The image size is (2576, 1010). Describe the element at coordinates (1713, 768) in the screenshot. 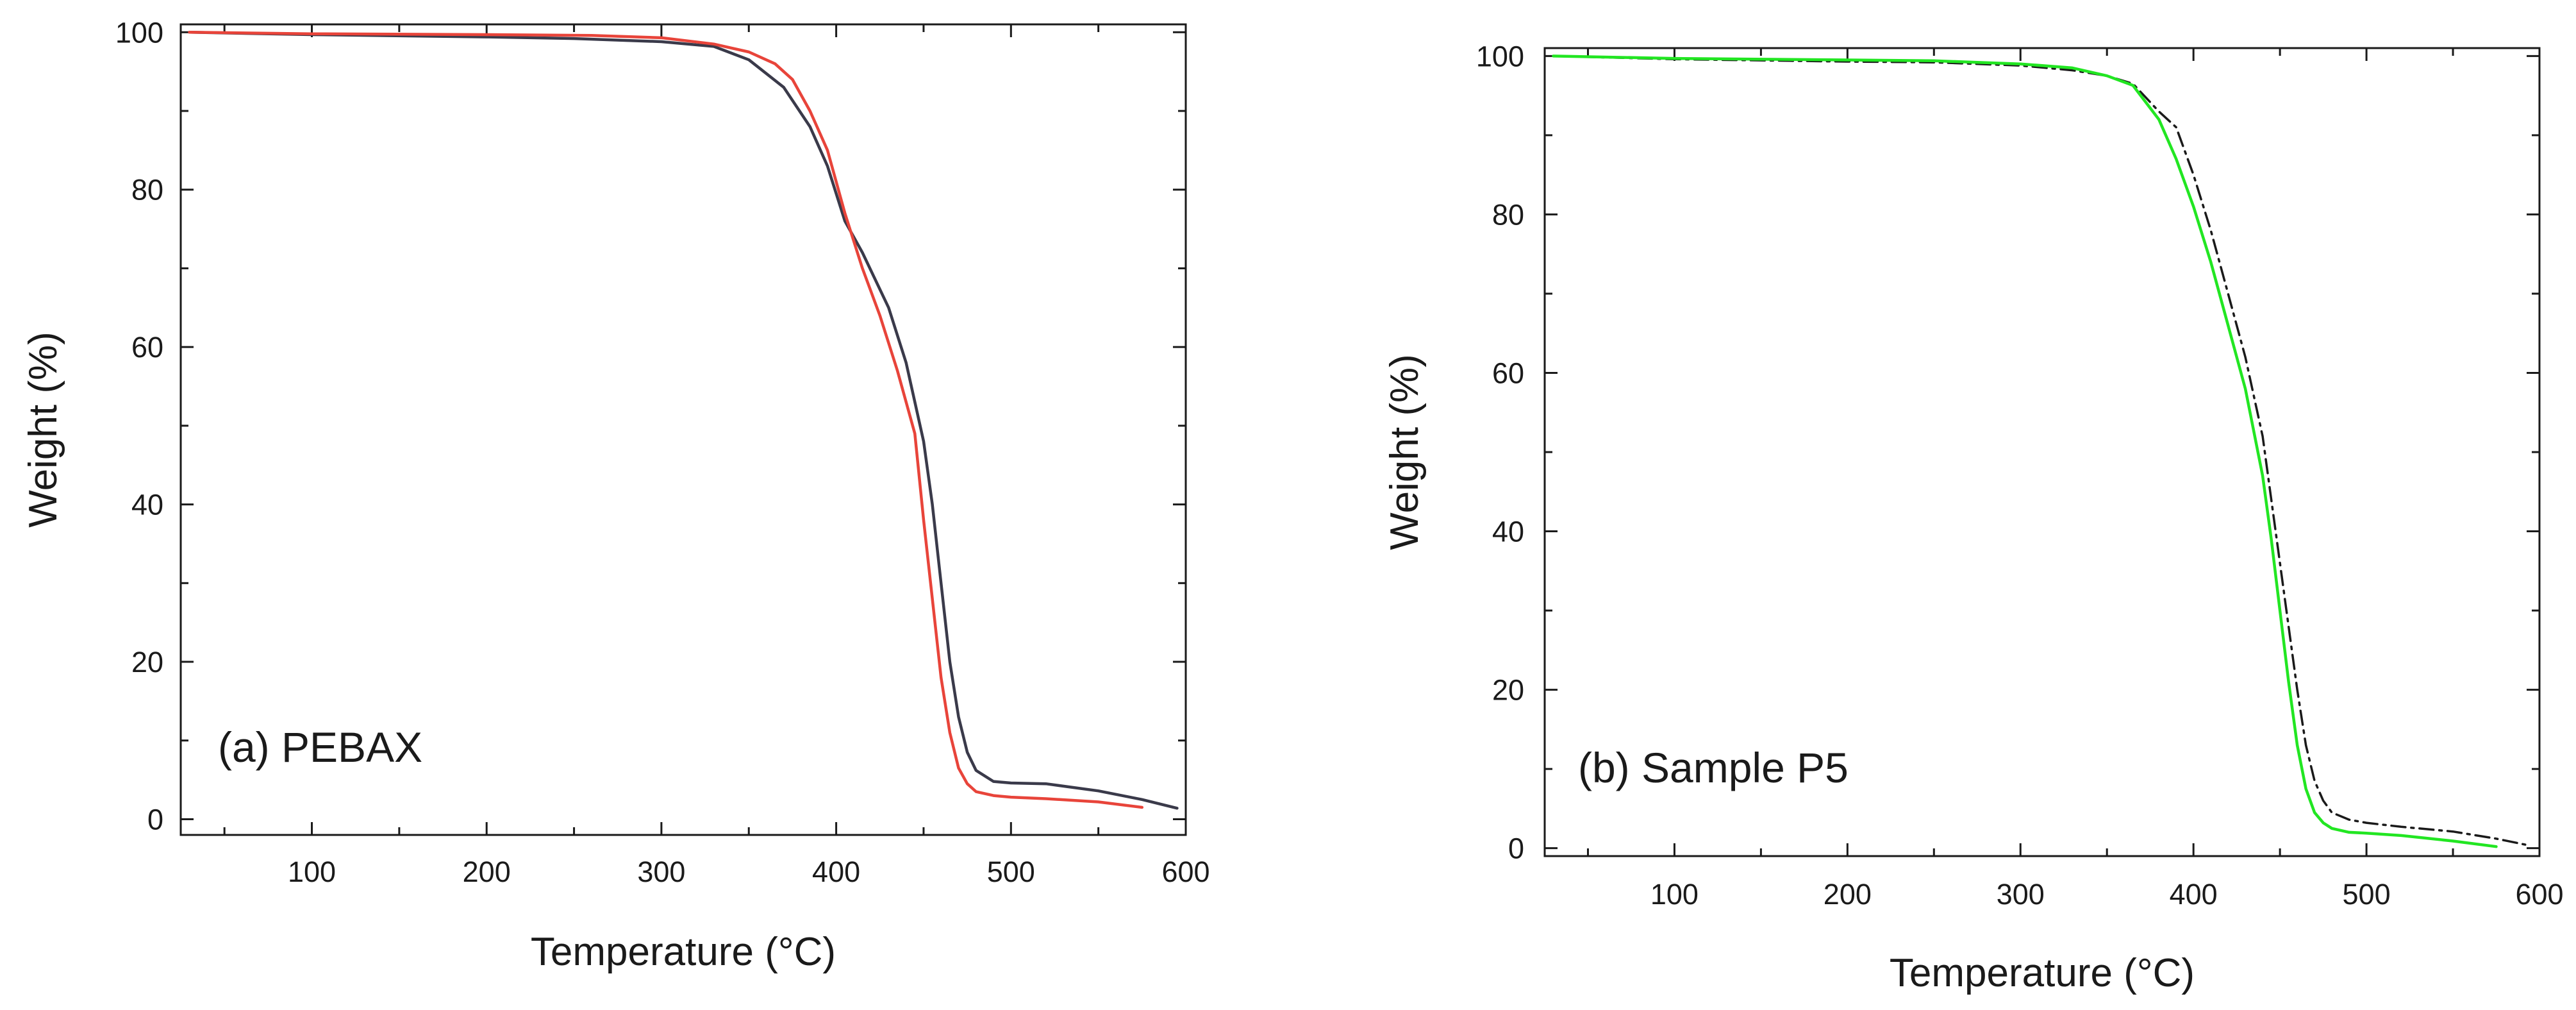

I see `panel-label-b: (b) Sample P5` at that location.